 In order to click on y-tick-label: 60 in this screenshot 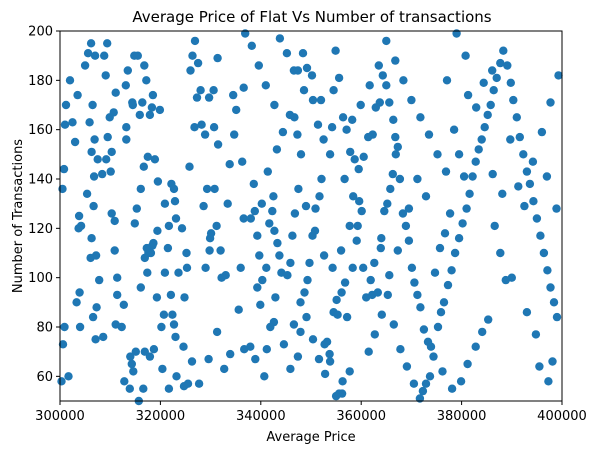, I will do `click(44, 377)`.